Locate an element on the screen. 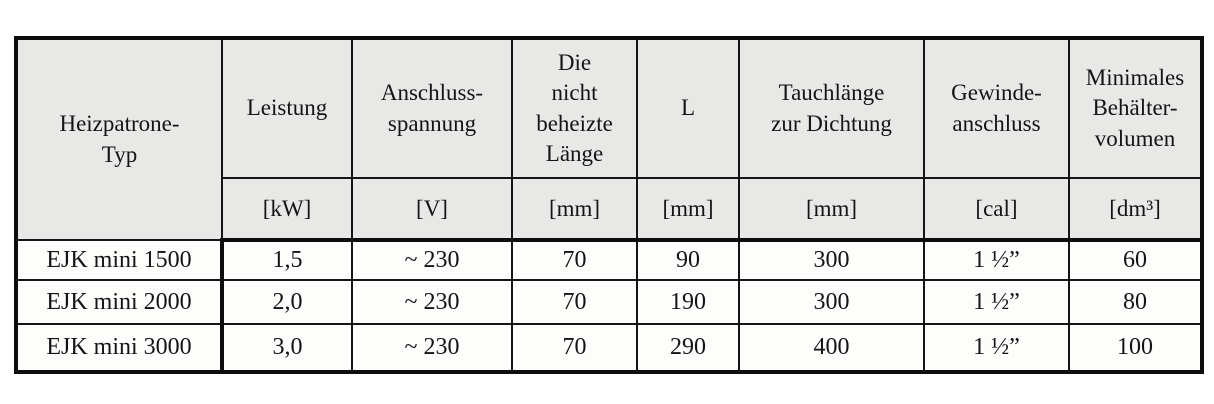  unit-cell-dm3: [dm³] is located at coordinates (1135, 209).